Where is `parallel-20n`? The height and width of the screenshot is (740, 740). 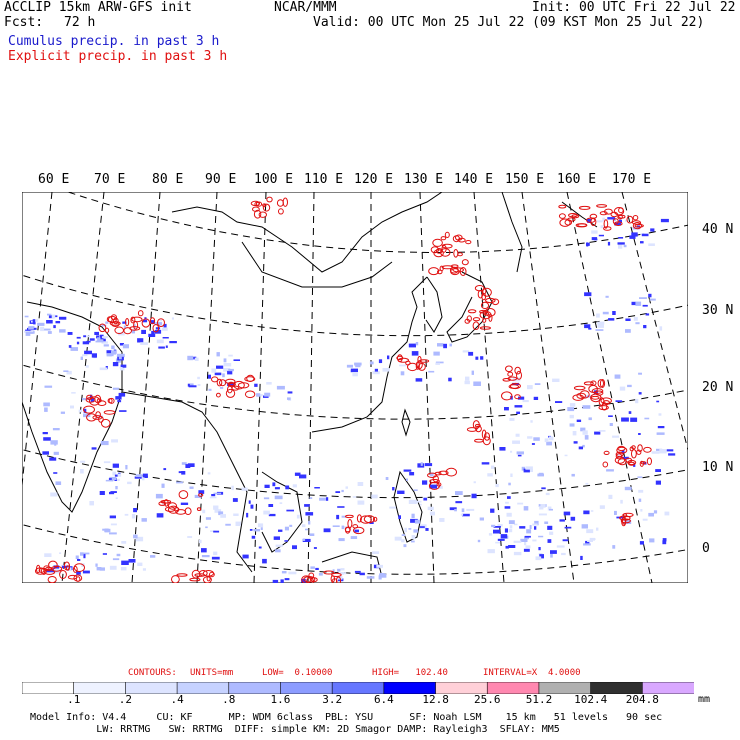 parallel-20n is located at coordinates (355, 392).